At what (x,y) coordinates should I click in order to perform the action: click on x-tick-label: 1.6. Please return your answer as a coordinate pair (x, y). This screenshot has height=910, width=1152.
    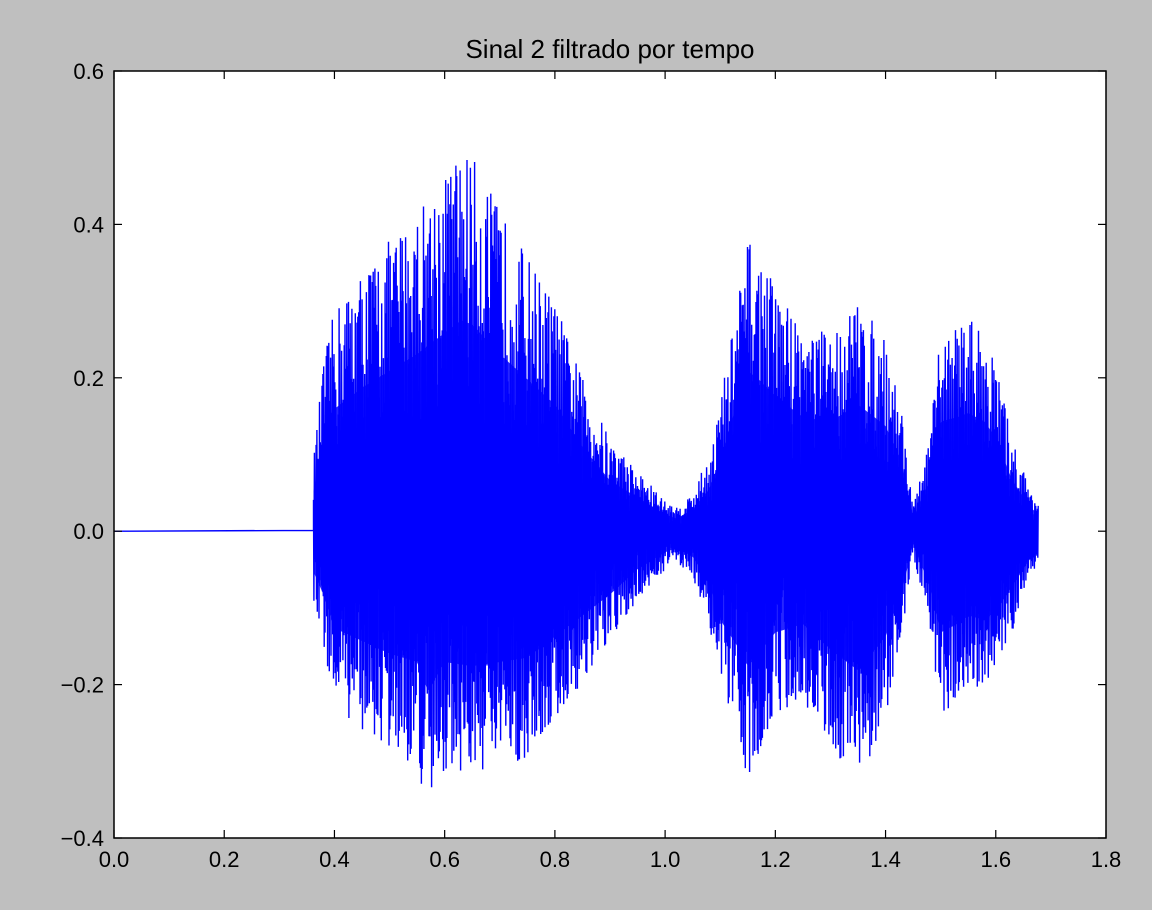
    Looking at the image, I should click on (995, 859).